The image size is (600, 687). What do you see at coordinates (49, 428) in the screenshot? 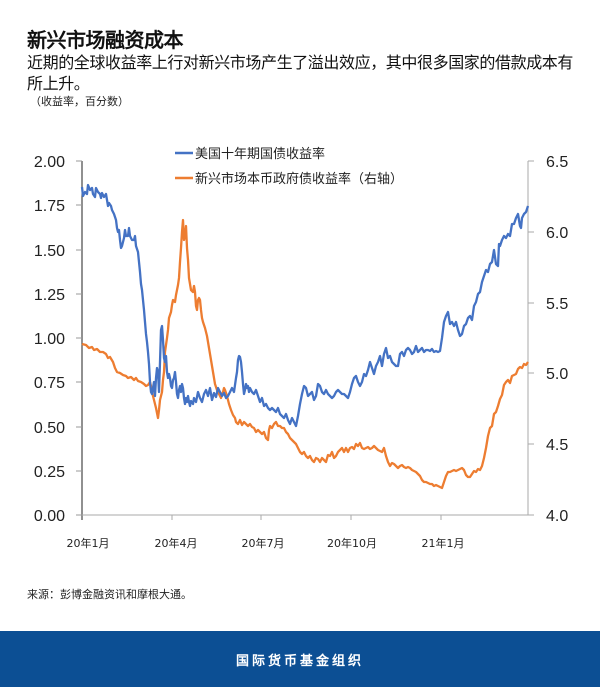
I see `left-tick-label: 0.50` at bounding box center [49, 428].